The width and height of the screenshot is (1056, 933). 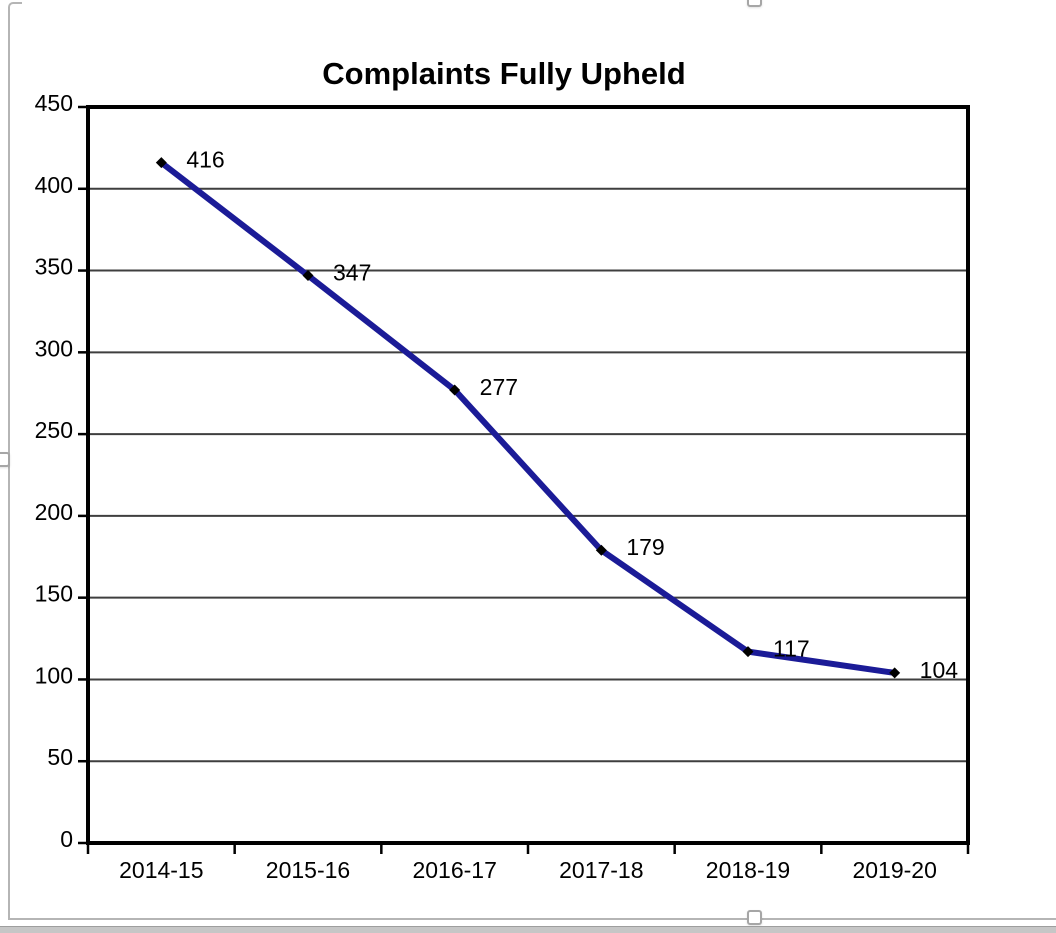 I want to click on chart-title: Complaints Fully Upheld, so click(x=503, y=73).